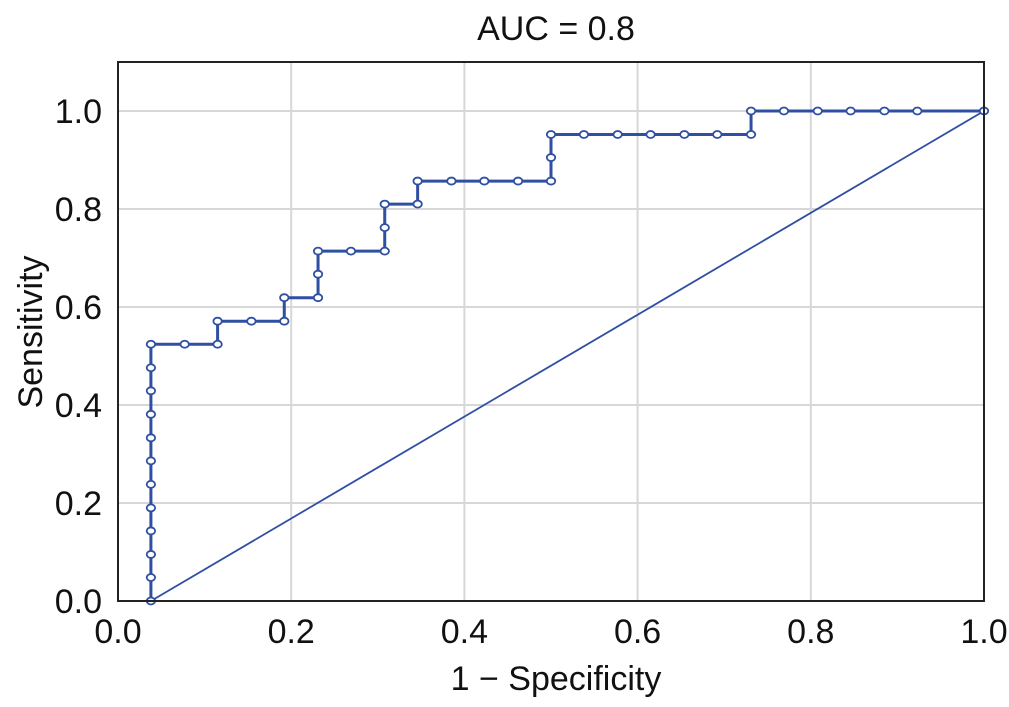 This screenshot has height=707, width=1009. What do you see at coordinates (117, 632) in the screenshot?
I see `x-tick-label: 0.0` at bounding box center [117, 632].